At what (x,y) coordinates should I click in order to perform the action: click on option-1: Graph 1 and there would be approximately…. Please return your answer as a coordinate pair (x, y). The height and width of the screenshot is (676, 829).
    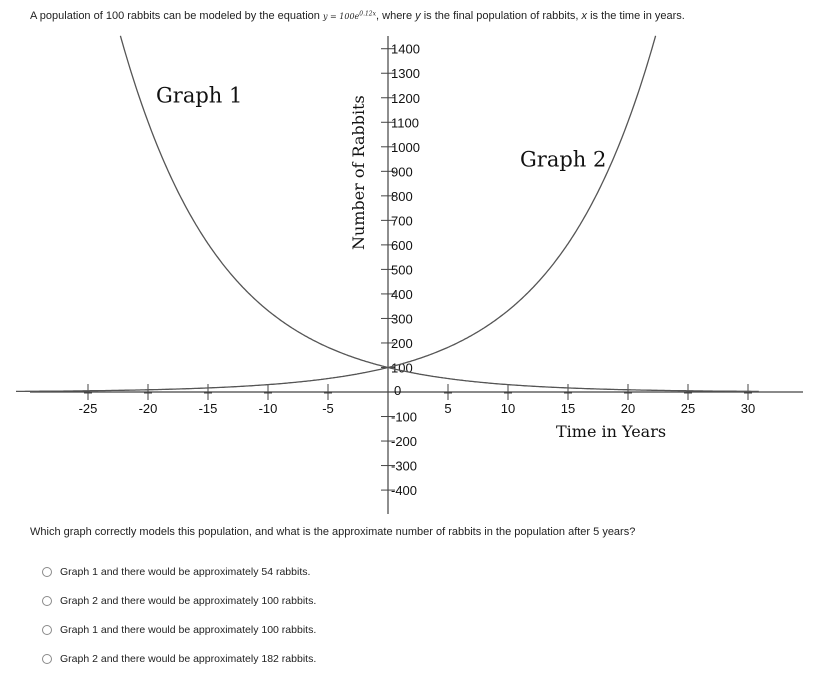
    Looking at the image, I should click on (179, 571).